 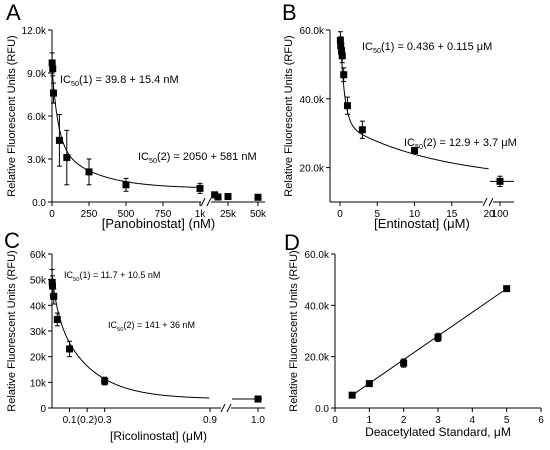 I want to click on x-tick-label: 500, so click(x=126, y=214).